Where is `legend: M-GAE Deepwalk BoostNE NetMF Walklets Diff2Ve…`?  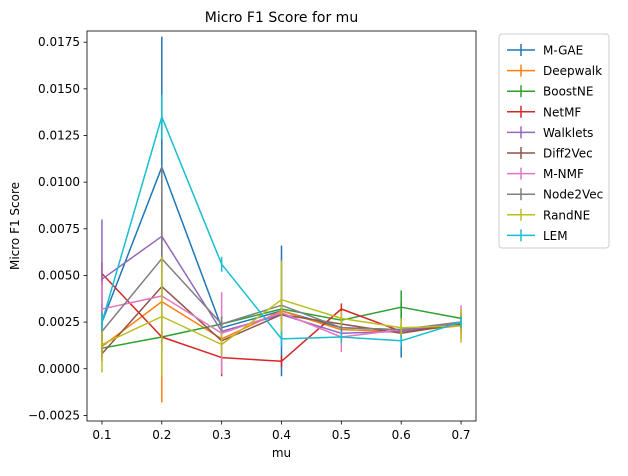
legend: M-GAE Deepwalk BoostNE NetMF Walklets Diff2Ve… is located at coordinates (554, 141).